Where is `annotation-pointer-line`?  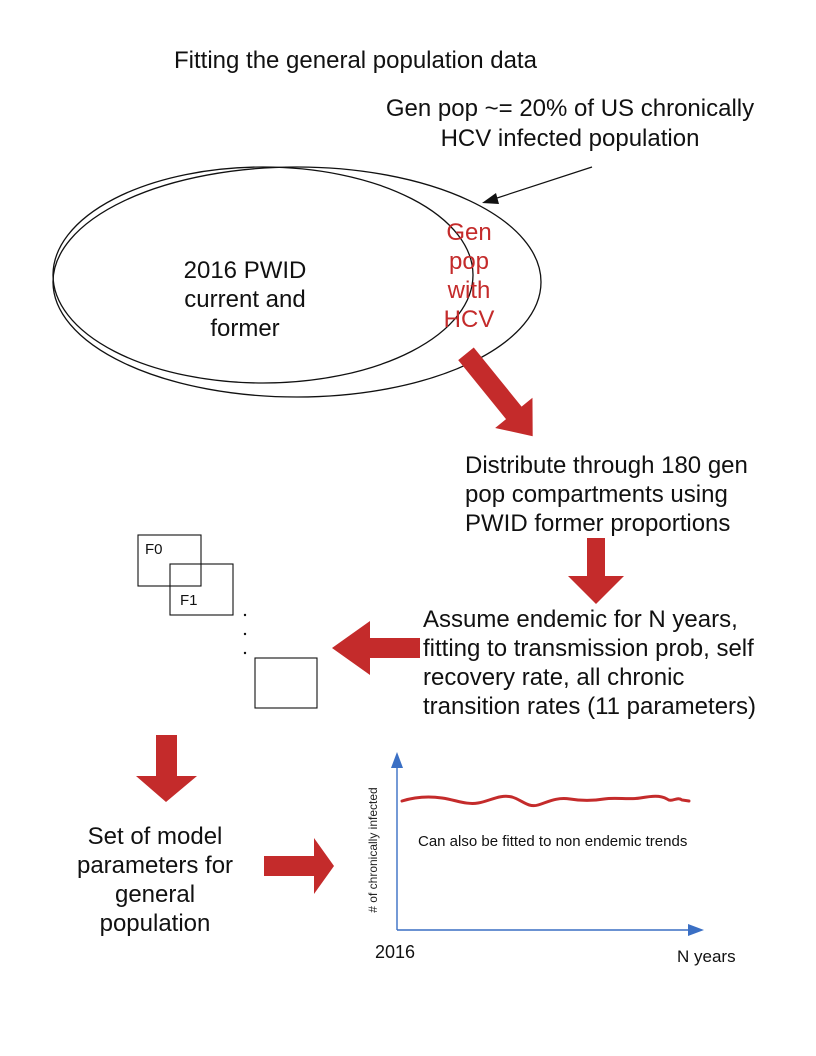 annotation-pointer-line is located at coordinates (543, 183).